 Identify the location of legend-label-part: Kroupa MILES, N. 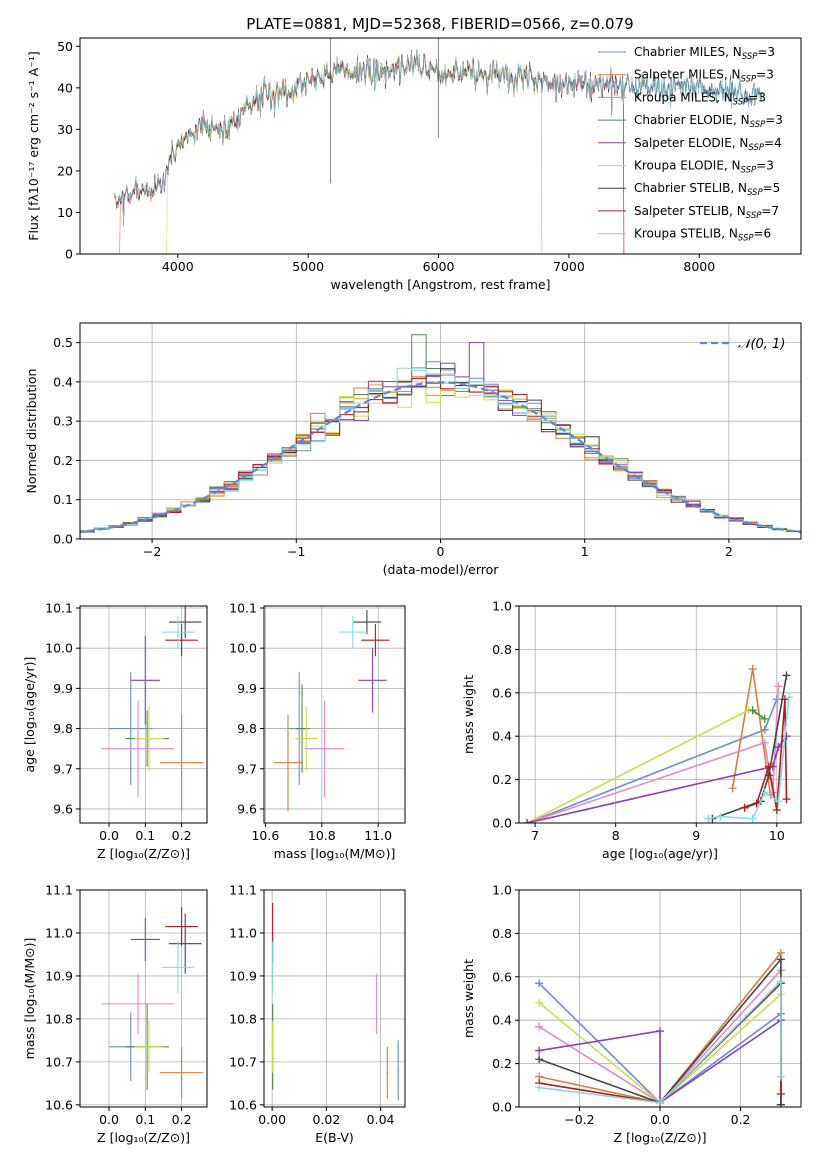
(683, 97).